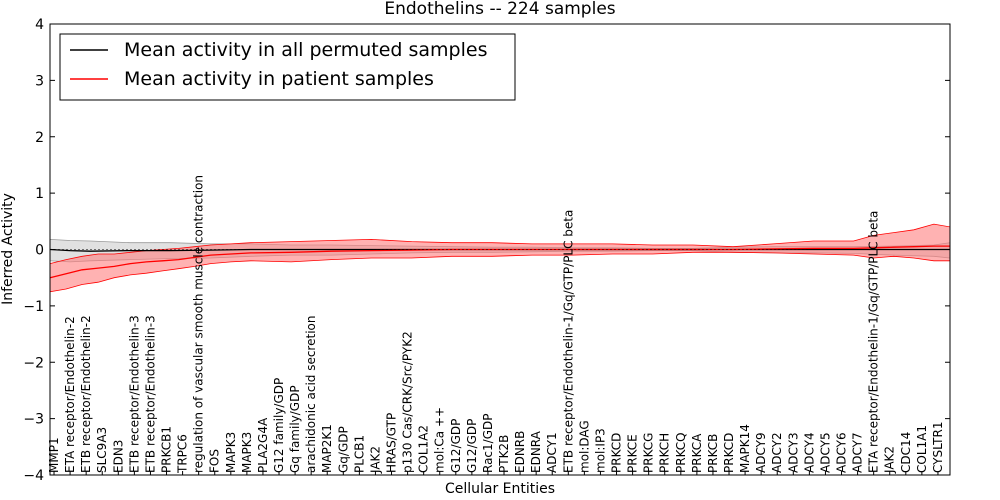 The height and width of the screenshot is (500, 1000). I want to click on y-tick-label: −4, so click(33, 476).